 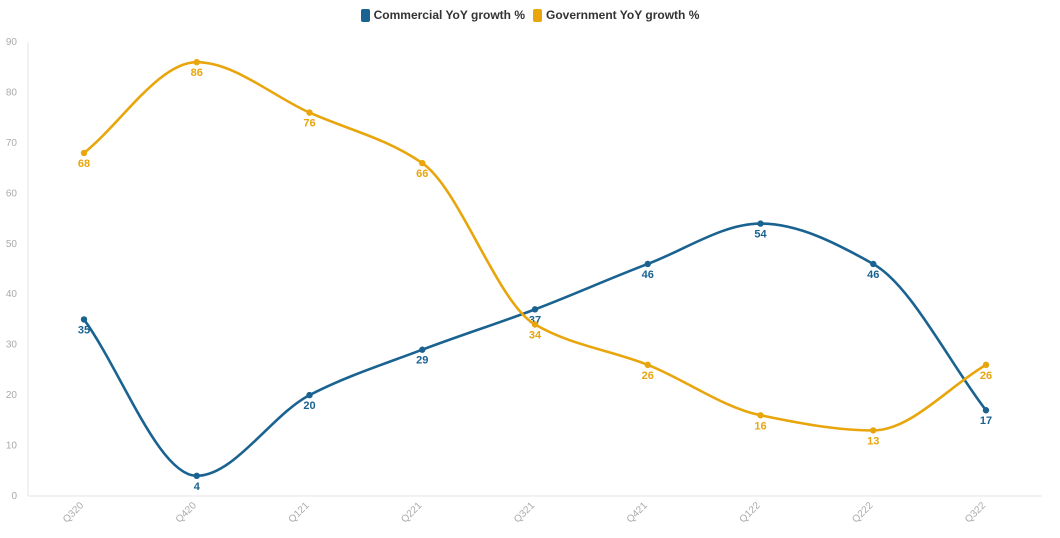 What do you see at coordinates (12, 294) in the screenshot?
I see `y-tick-label: 40` at bounding box center [12, 294].